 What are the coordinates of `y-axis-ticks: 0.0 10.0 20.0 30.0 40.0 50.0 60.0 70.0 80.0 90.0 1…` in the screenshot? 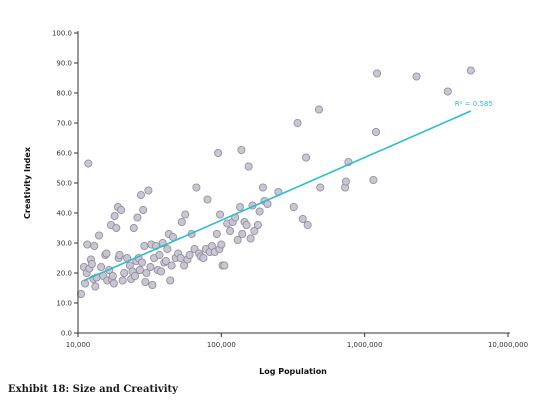 It's located at (65, 184).